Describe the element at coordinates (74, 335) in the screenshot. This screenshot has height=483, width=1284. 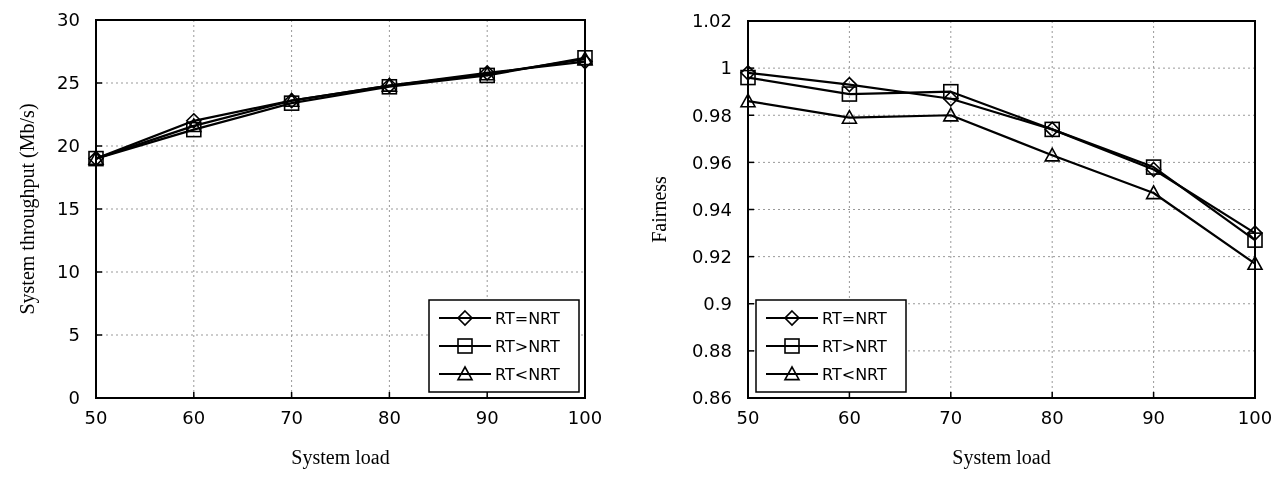
I see `y-tick-label: 5` at that location.